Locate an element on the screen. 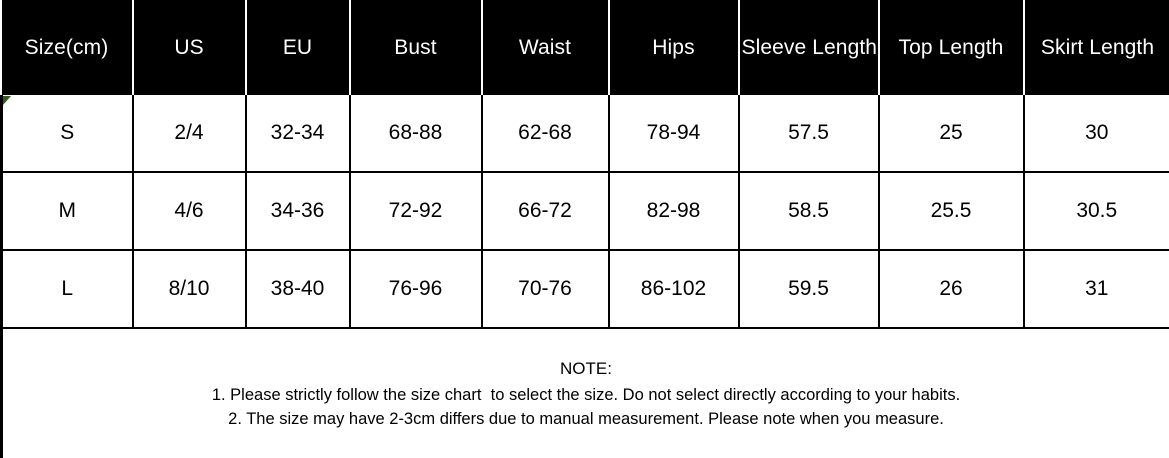 The image size is (1169, 458). cell-skirt-length: 30 is located at coordinates (1096, 134).